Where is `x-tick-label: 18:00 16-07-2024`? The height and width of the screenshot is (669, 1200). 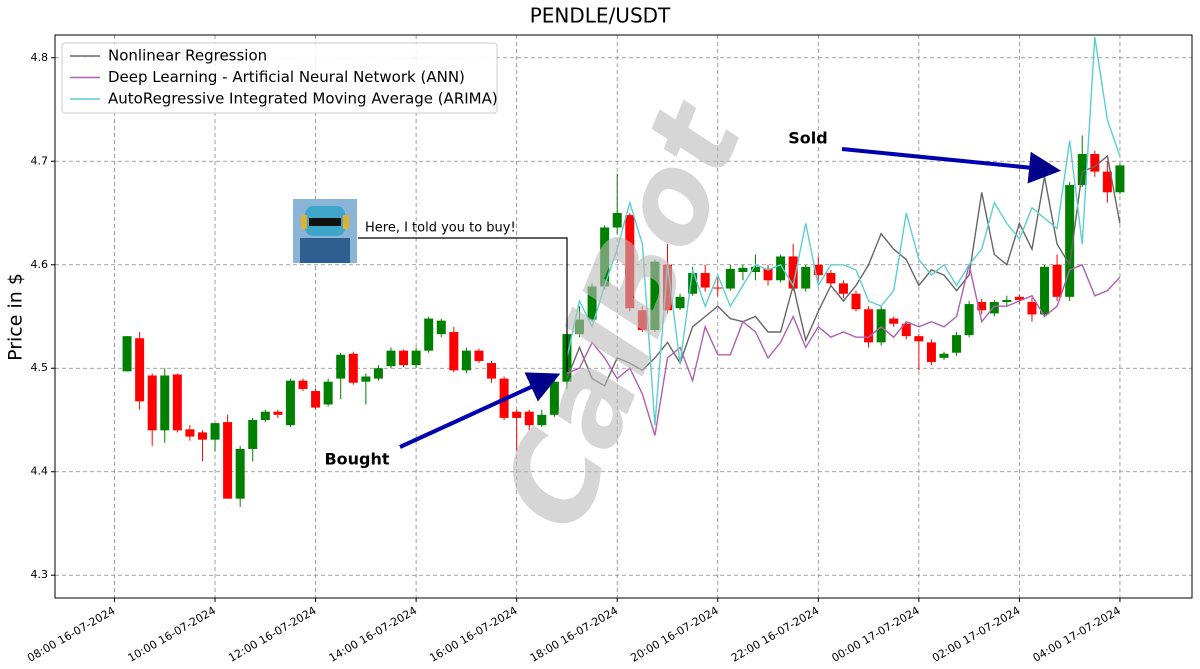 x-tick-label: 18:00 16-07-2024 is located at coordinates (574, 634).